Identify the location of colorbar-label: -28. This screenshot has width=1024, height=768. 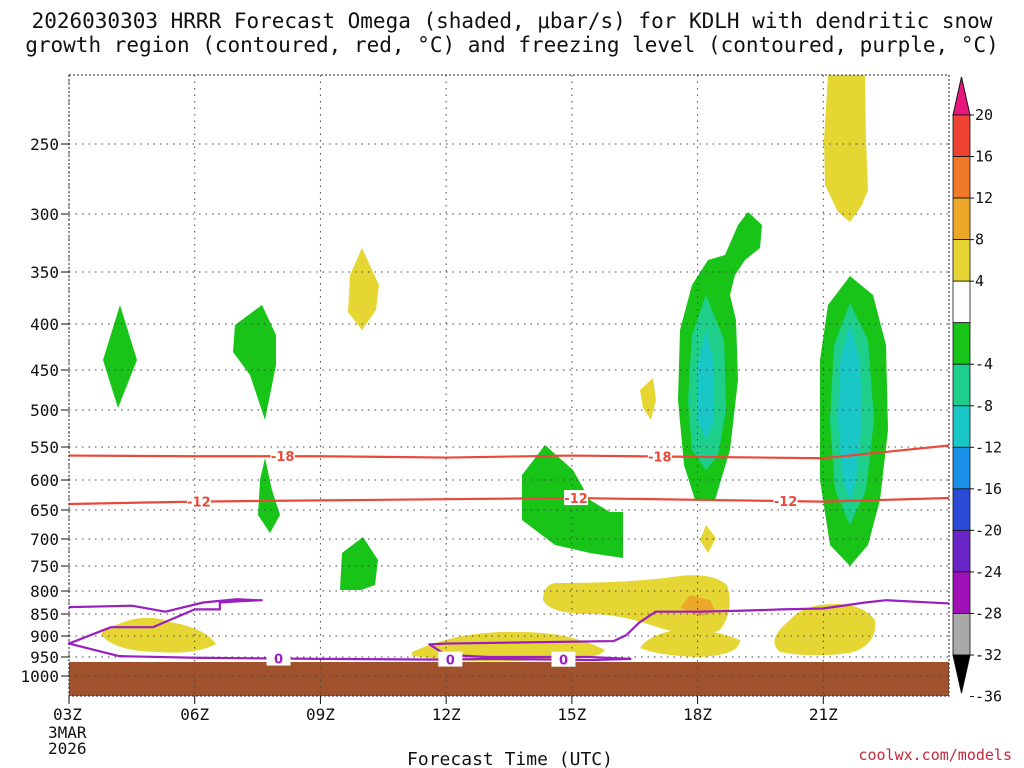
(988, 613).